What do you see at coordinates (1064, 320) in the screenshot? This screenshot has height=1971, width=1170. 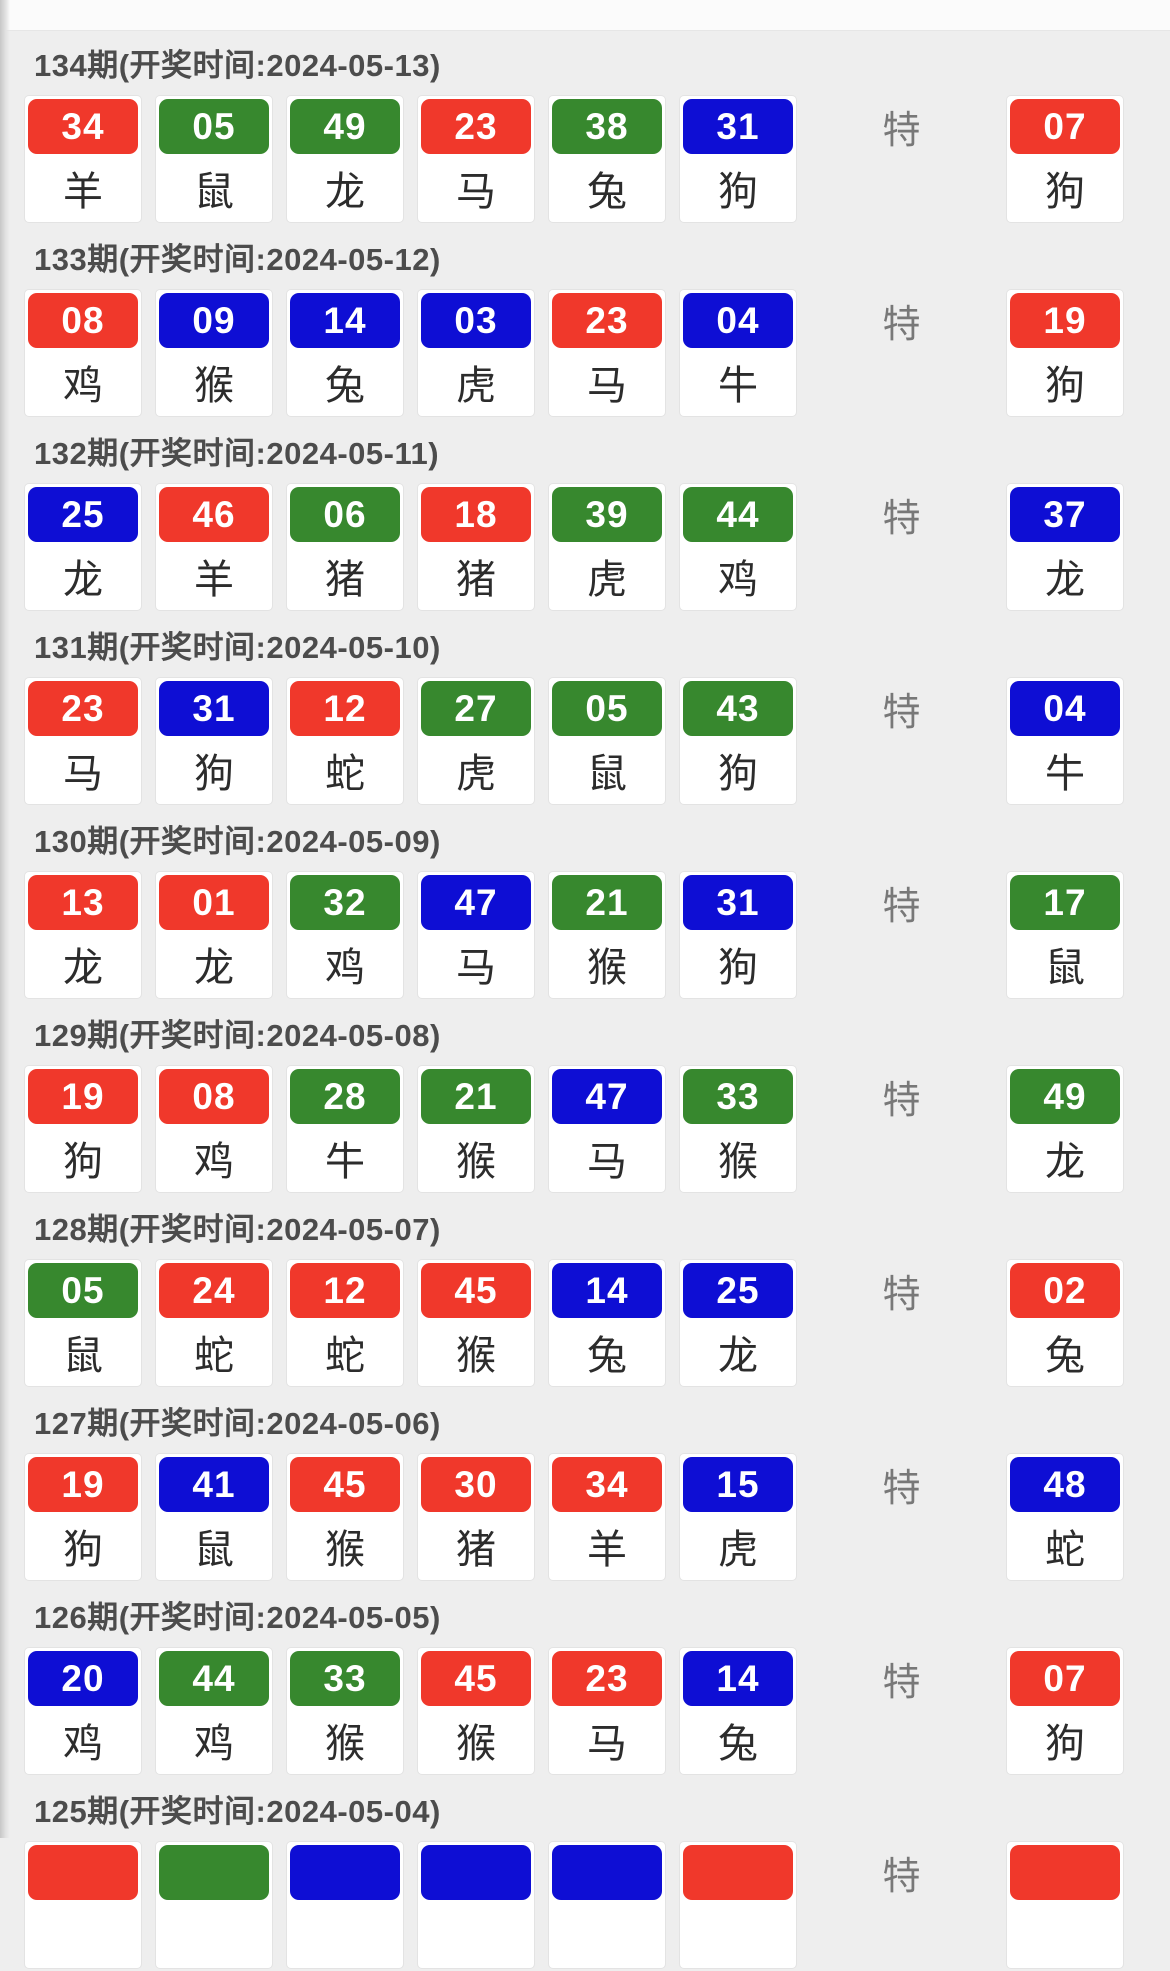 I see `ball-number: 19` at bounding box center [1064, 320].